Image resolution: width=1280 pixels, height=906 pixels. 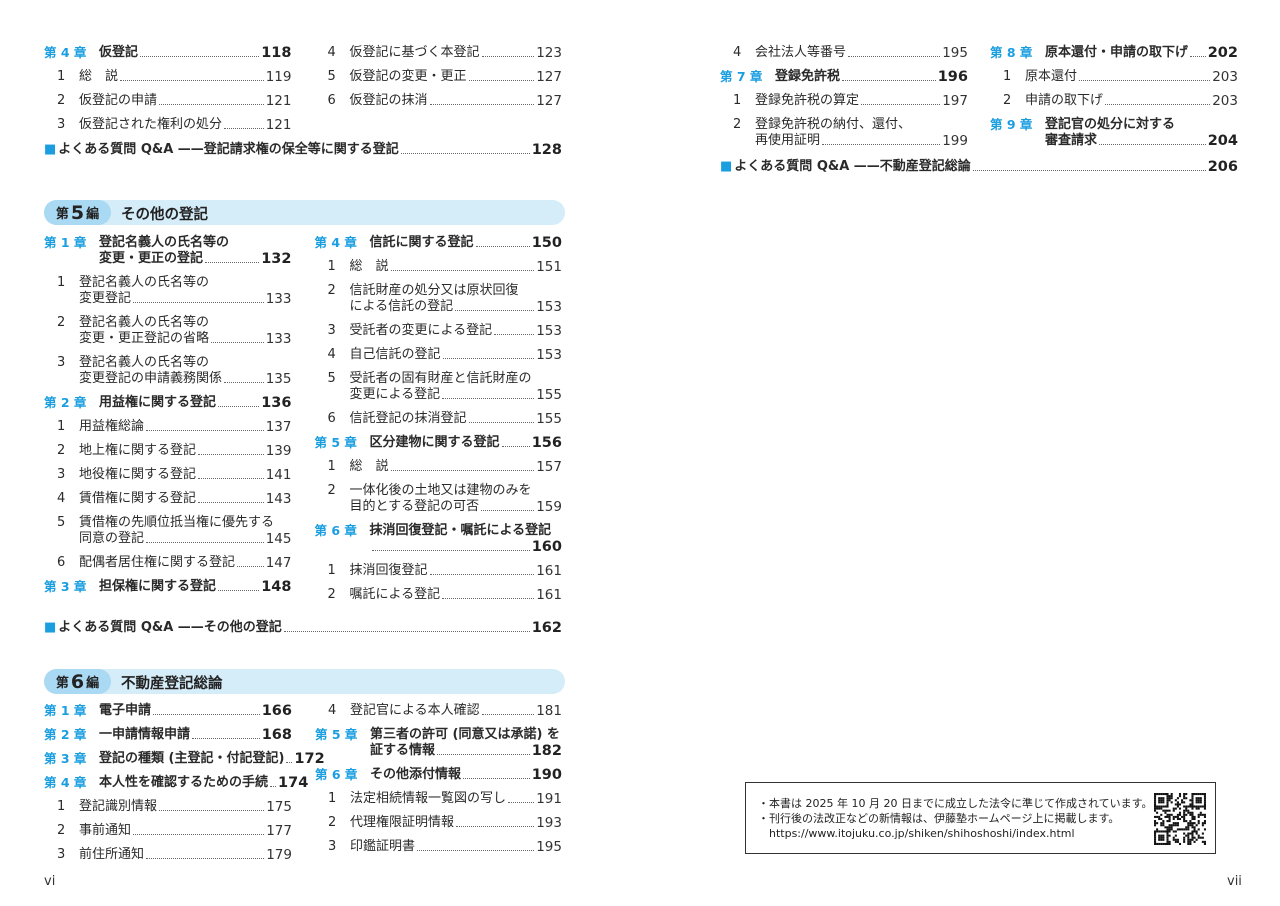 What do you see at coordinates (168, 831) in the screenshot?
I see `toc-item-entry: 2 事前通知 177` at bounding box center [168, 831].